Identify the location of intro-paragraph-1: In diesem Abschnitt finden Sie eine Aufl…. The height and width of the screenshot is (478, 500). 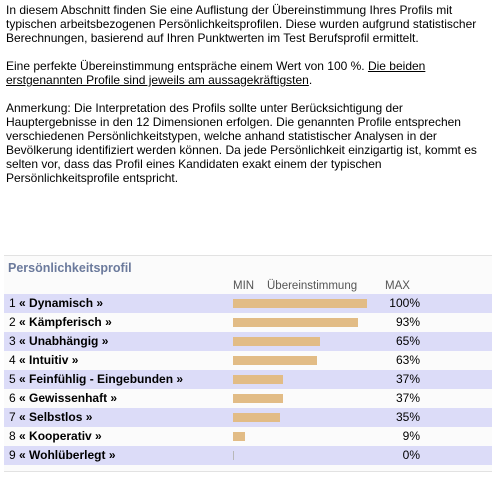
(241, 24).